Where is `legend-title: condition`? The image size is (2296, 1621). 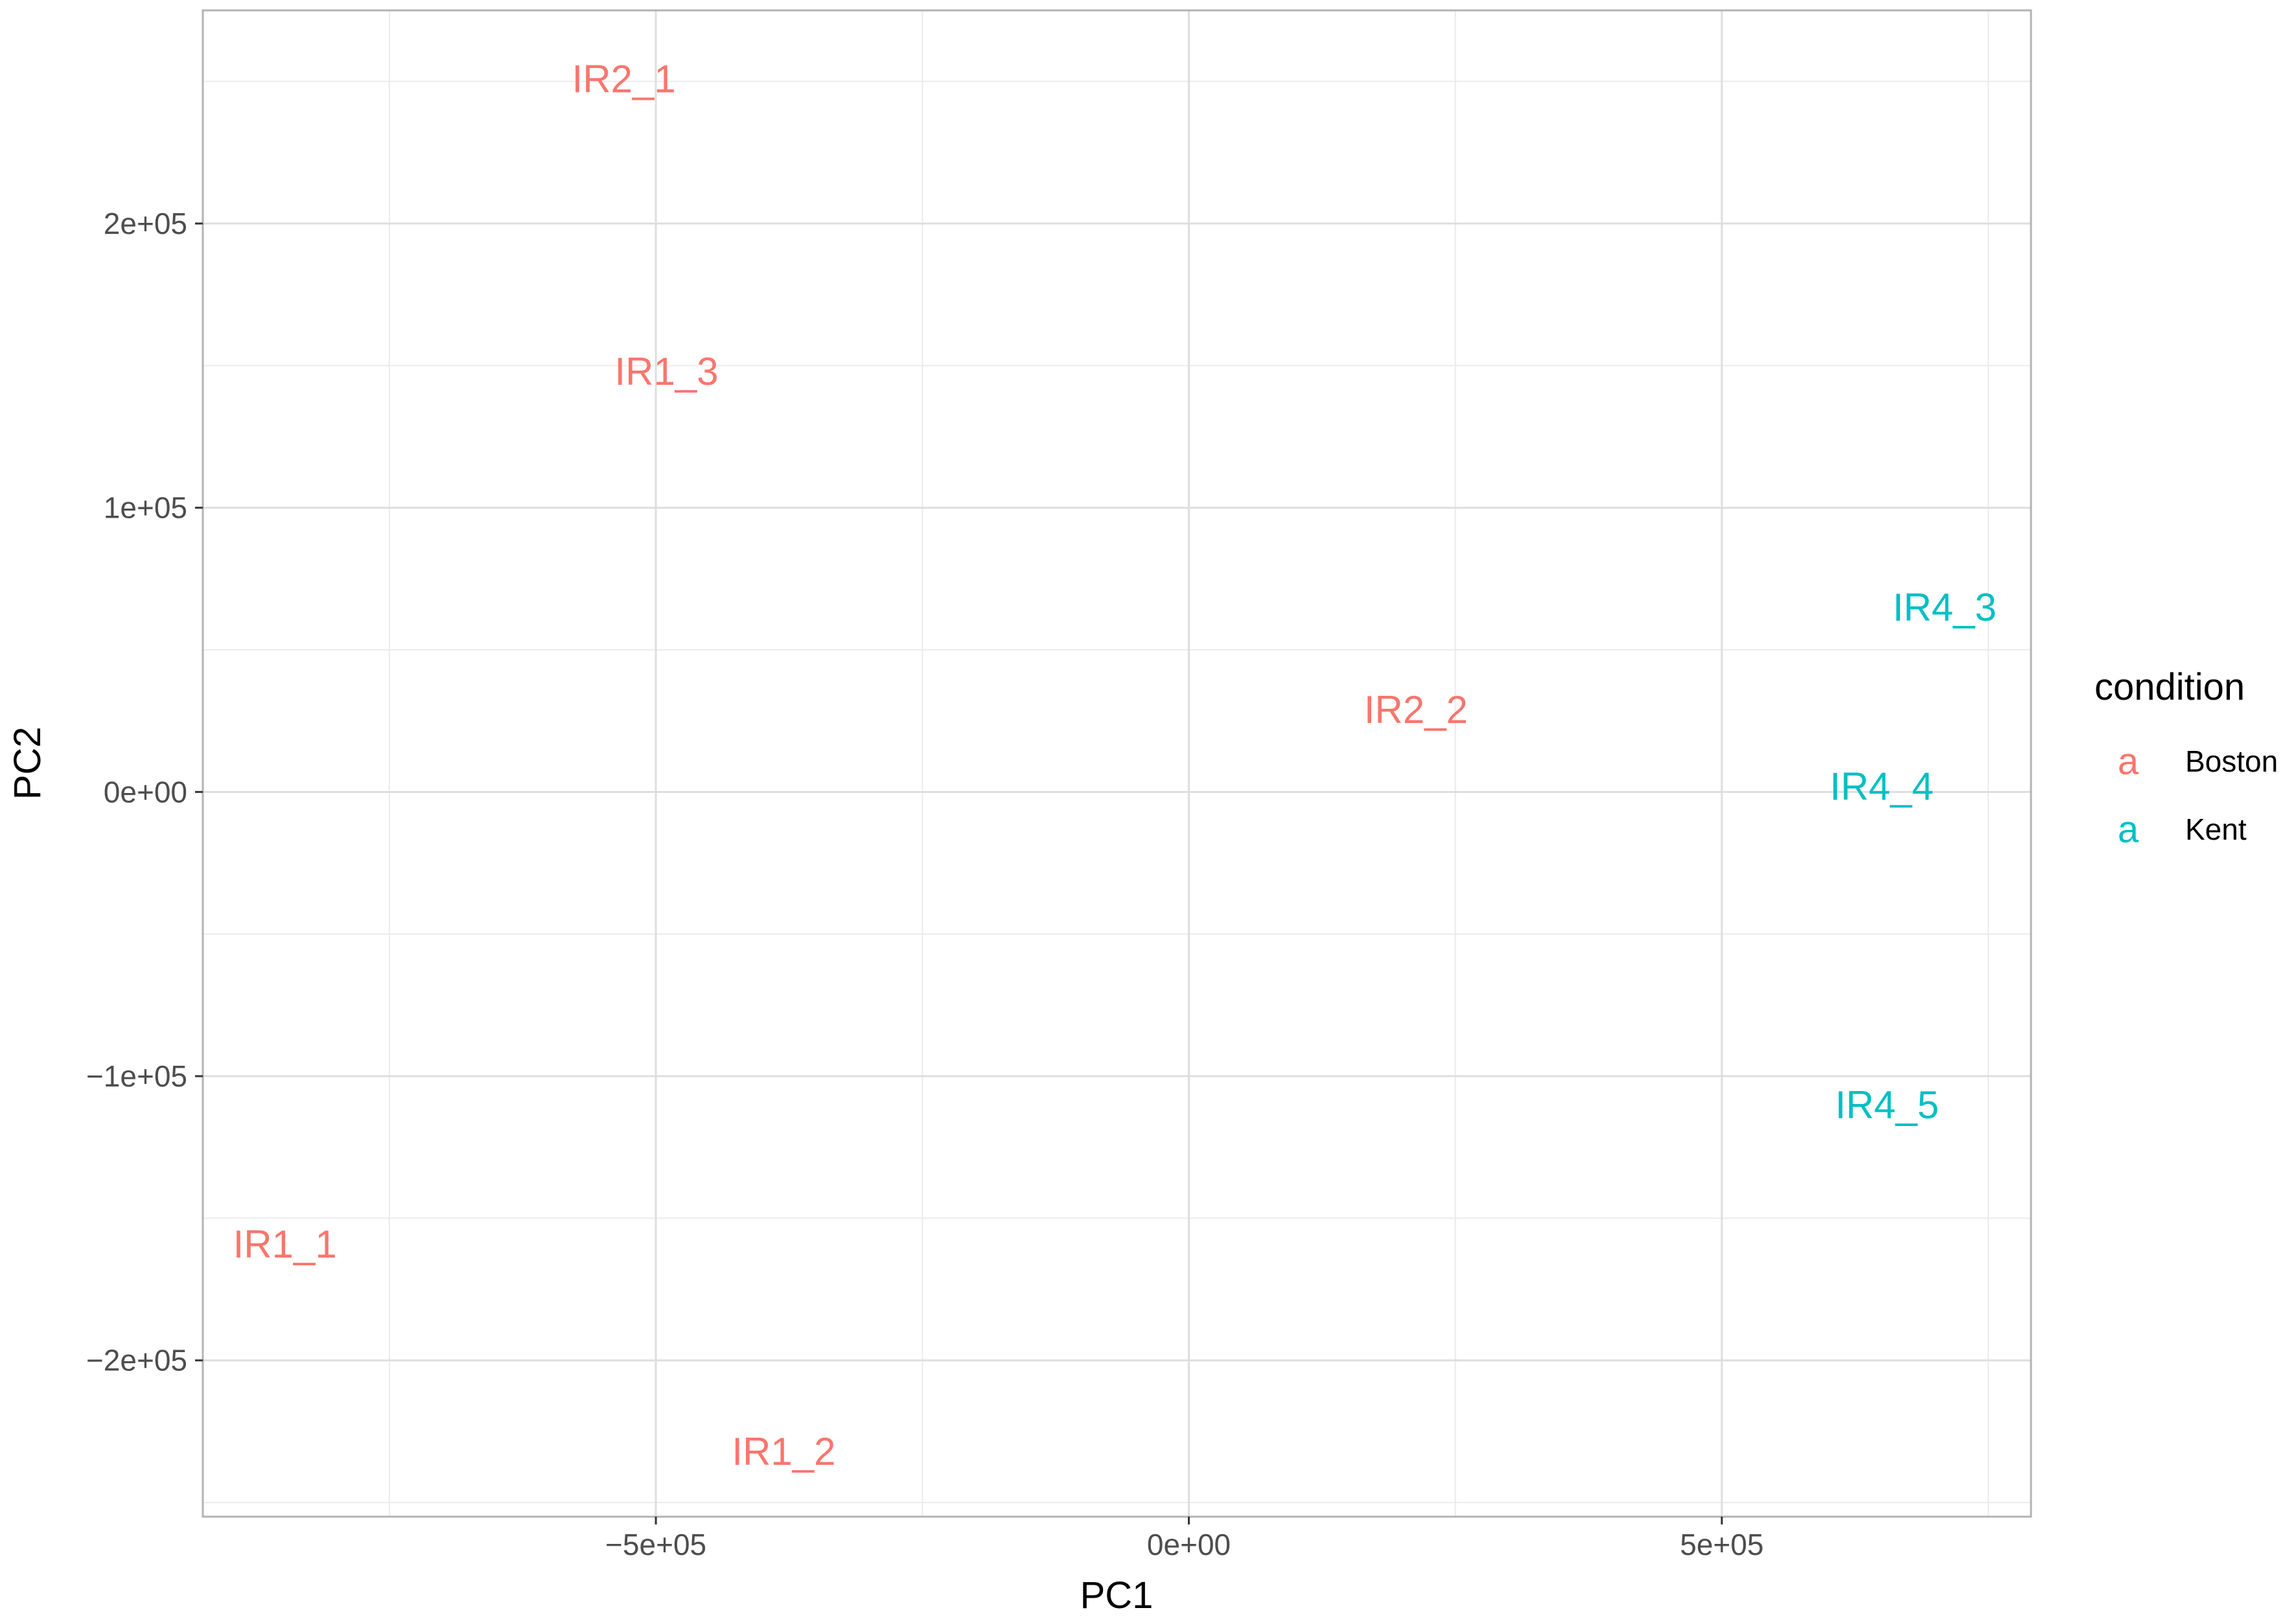 legend-title: condition is located at coordinates (2169, 687).